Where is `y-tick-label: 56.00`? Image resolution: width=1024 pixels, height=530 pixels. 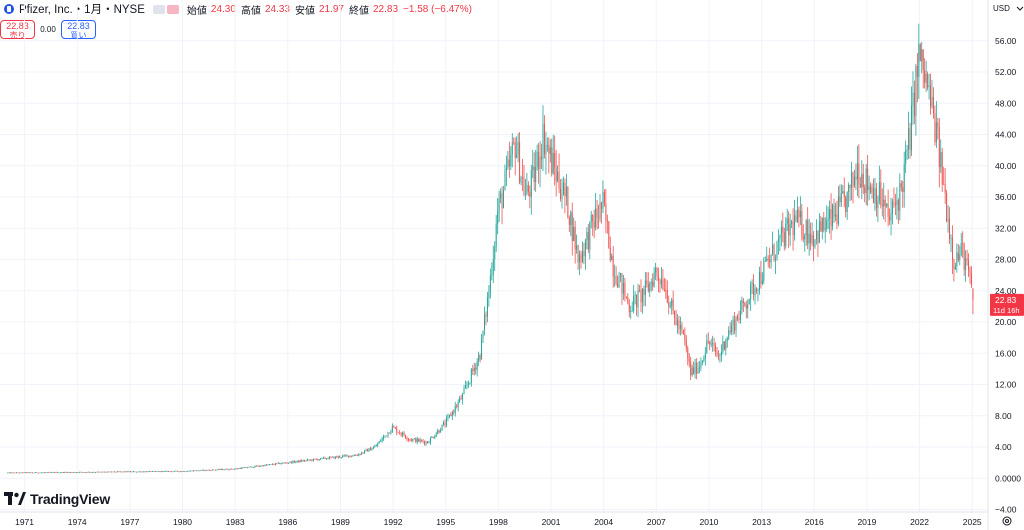 y-tick-label: 56.00 is located at coordinates (1006, 41).